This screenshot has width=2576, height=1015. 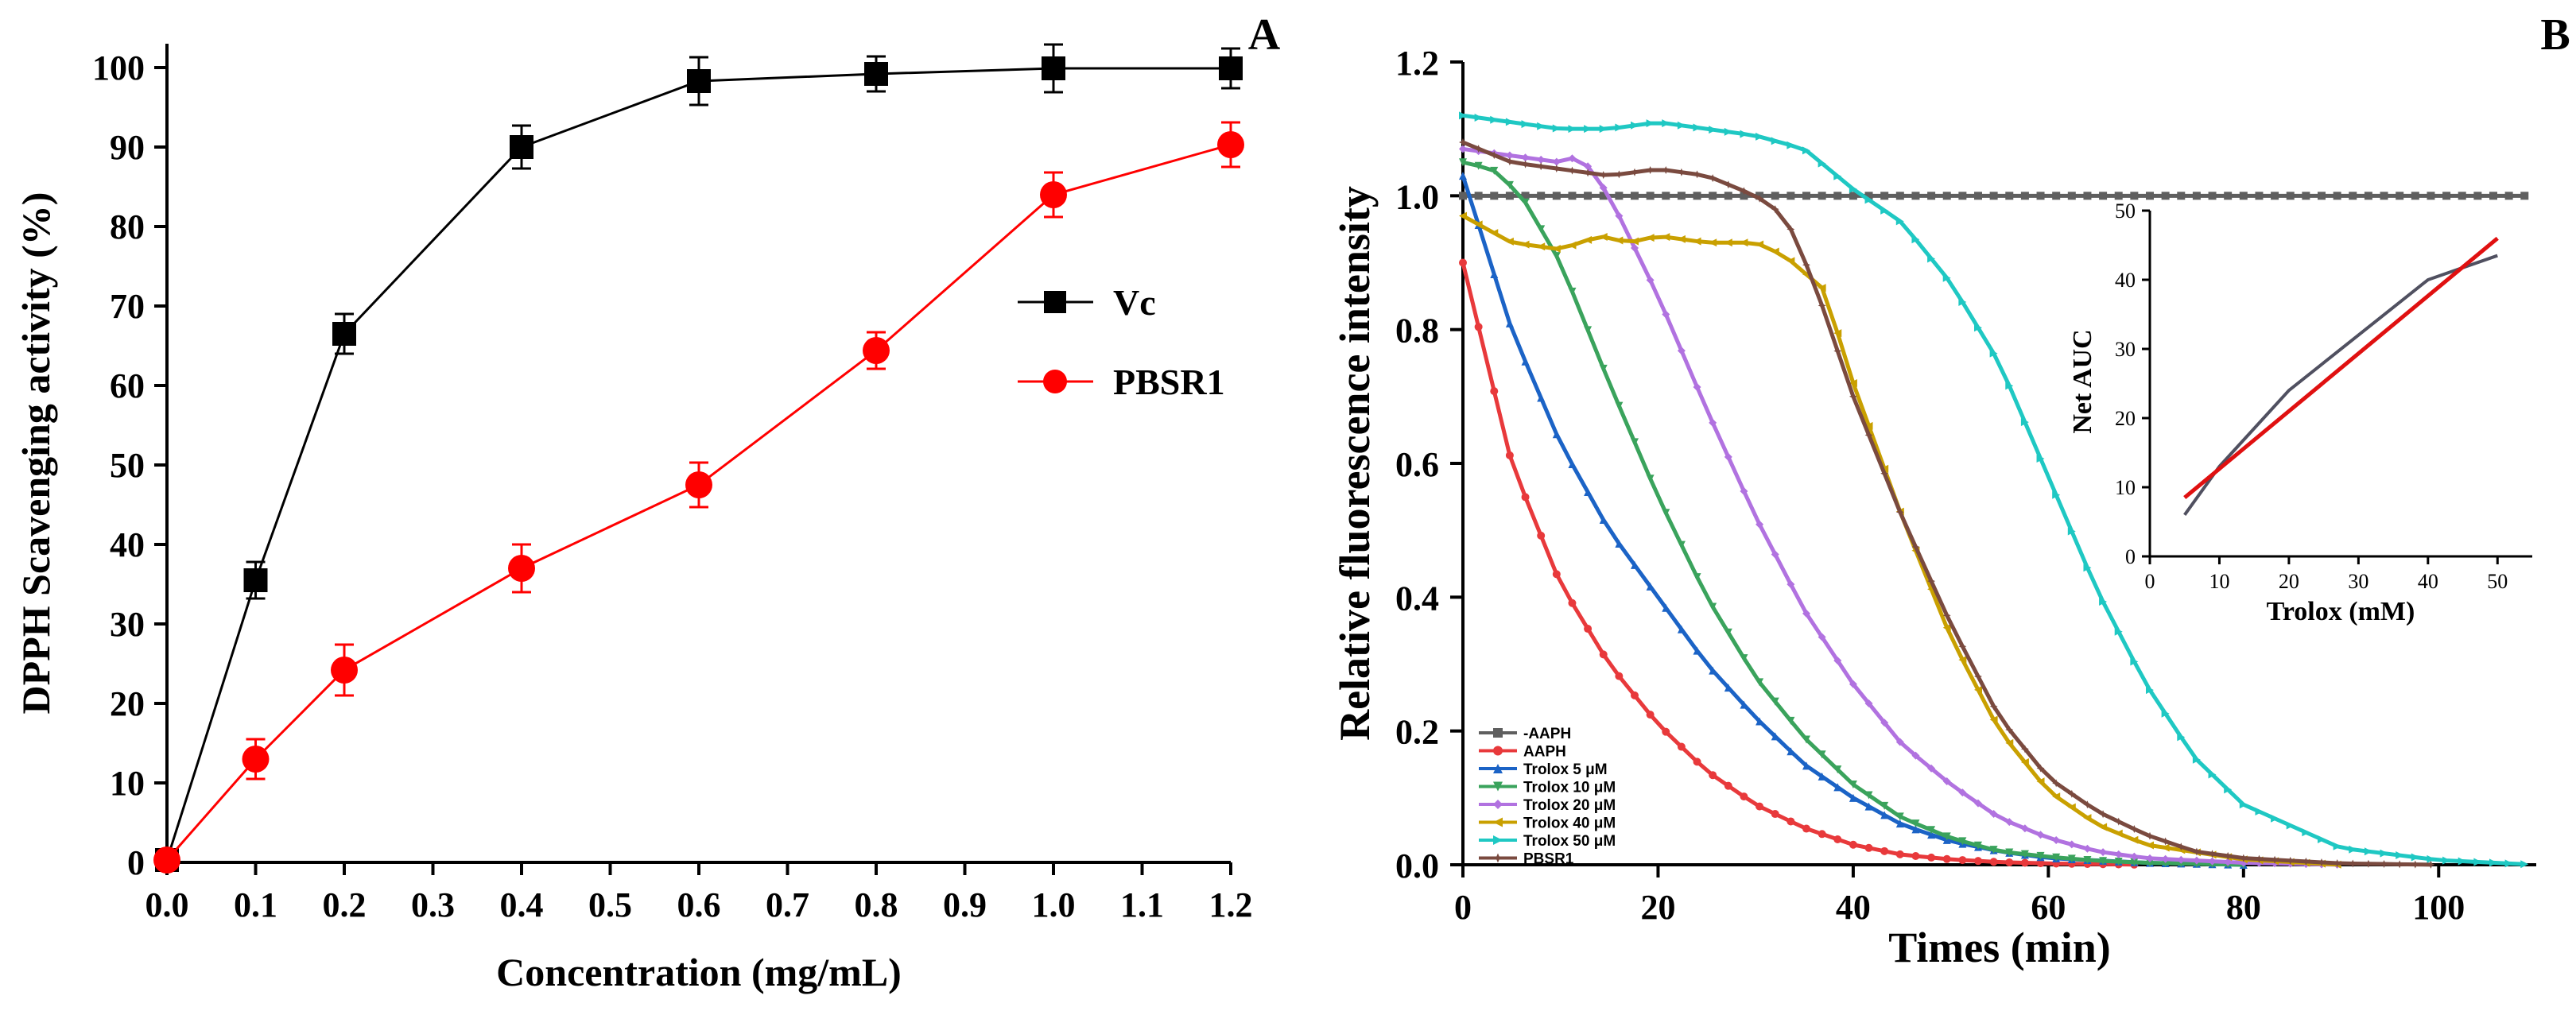 What do you see at coordinates (1498, 858) in the screenshot?
I see `legend-marker-pbsr1` at bounding box center [1498, 858].